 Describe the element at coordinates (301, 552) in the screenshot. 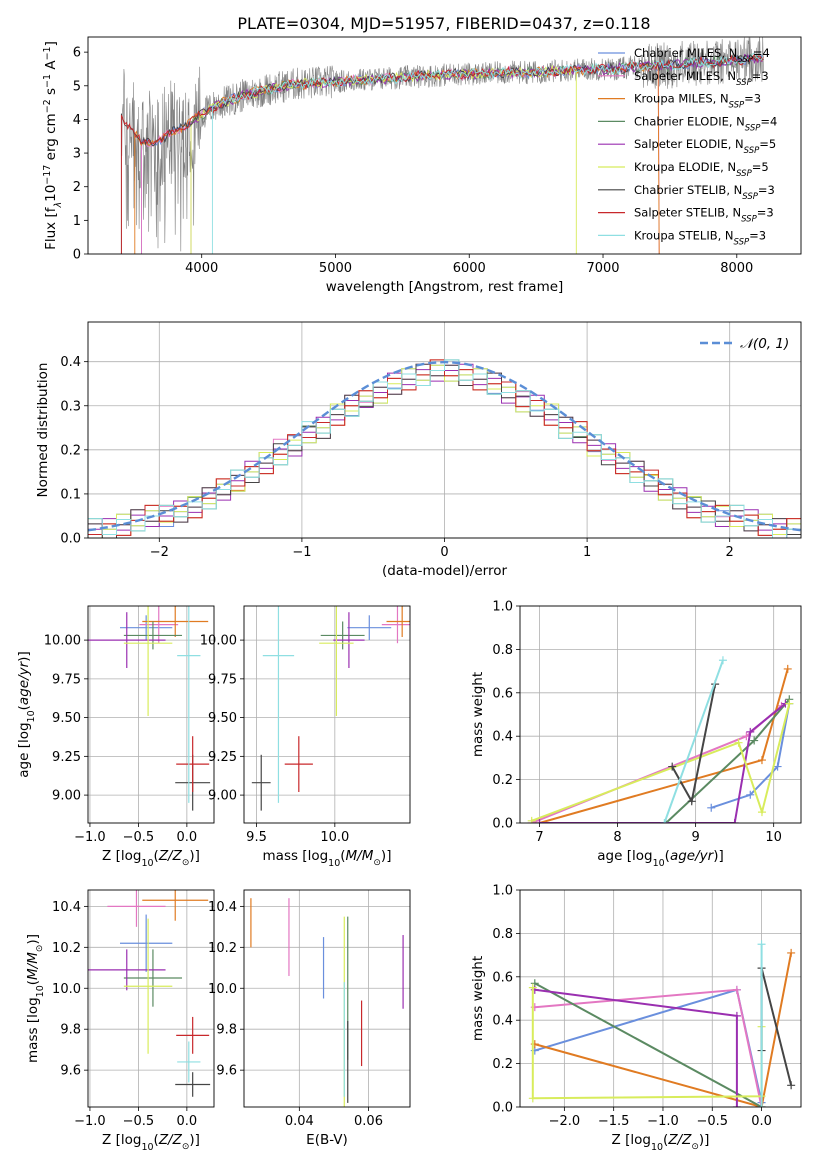

I see `x-tick-label: −1` at that location.